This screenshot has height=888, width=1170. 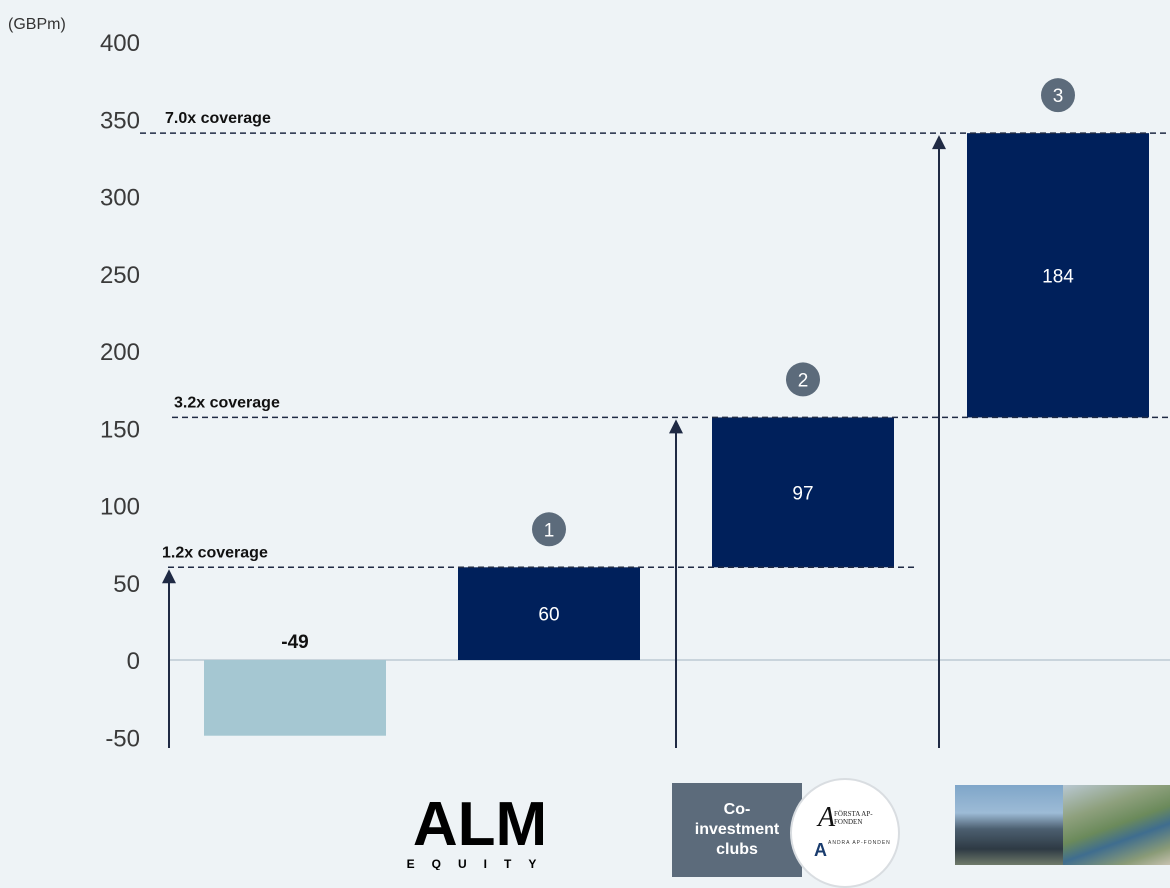 What do you see at coordinates (120, 198) in the screenshot?
I see `y-tick-label: 300` at bounding box center [120, 198].